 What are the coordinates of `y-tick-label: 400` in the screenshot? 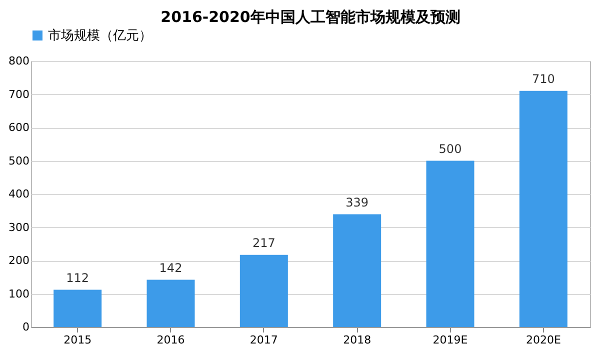 It's located at (19, 194).